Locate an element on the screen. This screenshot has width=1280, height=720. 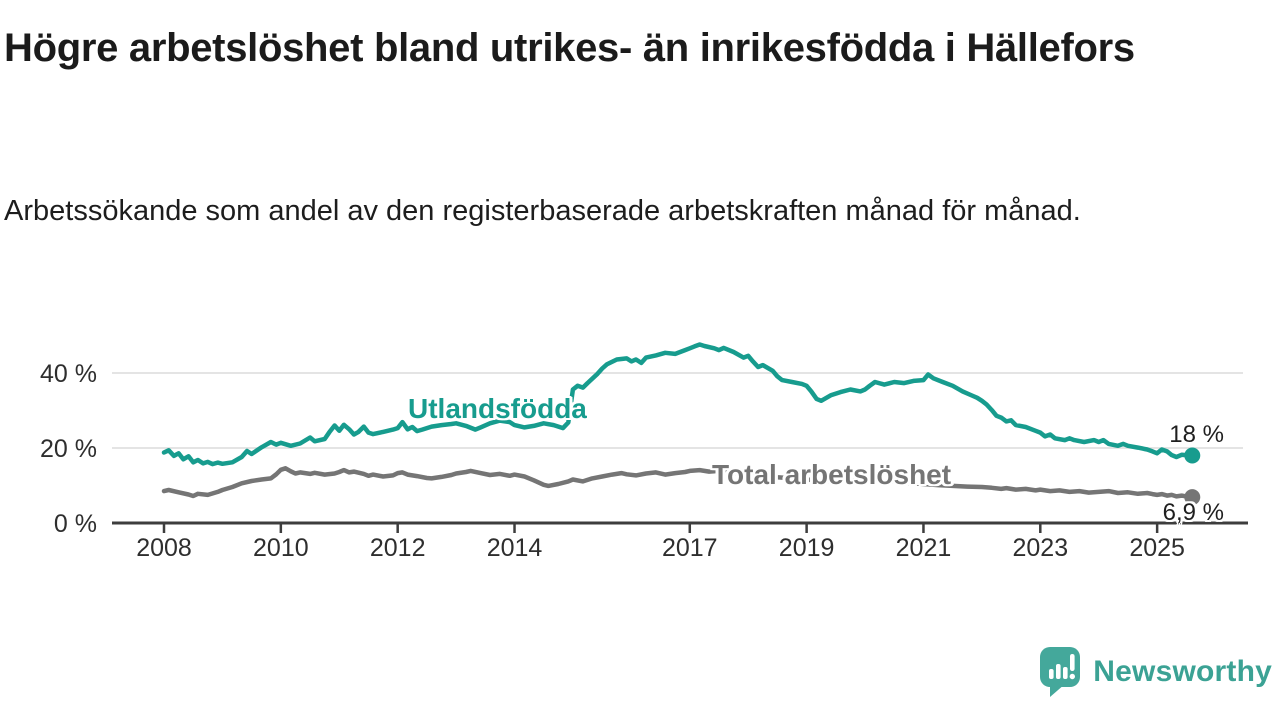
newsworthy-logo-text: Newsworthy is located at coordinates (1182, 671).